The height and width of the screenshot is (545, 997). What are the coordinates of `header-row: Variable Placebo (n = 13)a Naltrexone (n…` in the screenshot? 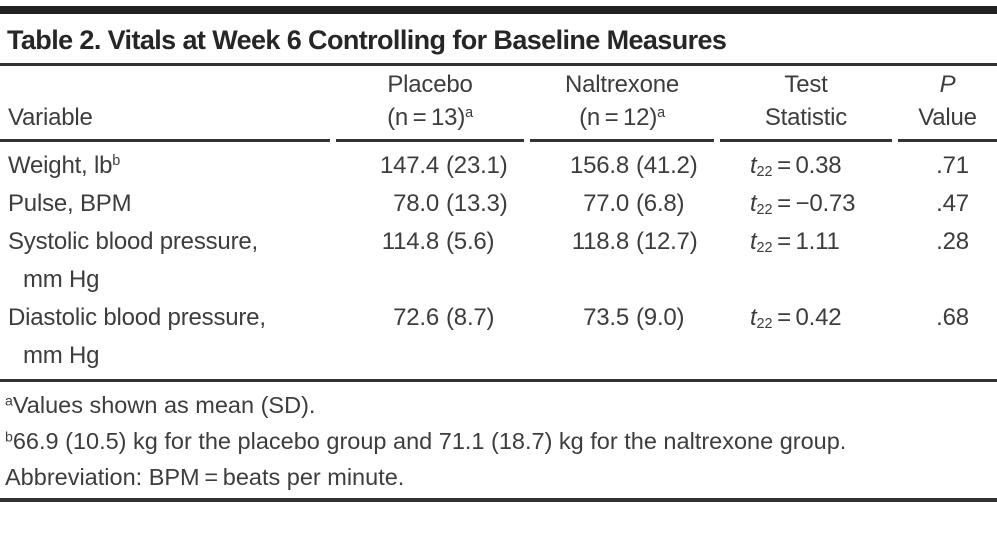 It's located at (498, 104).